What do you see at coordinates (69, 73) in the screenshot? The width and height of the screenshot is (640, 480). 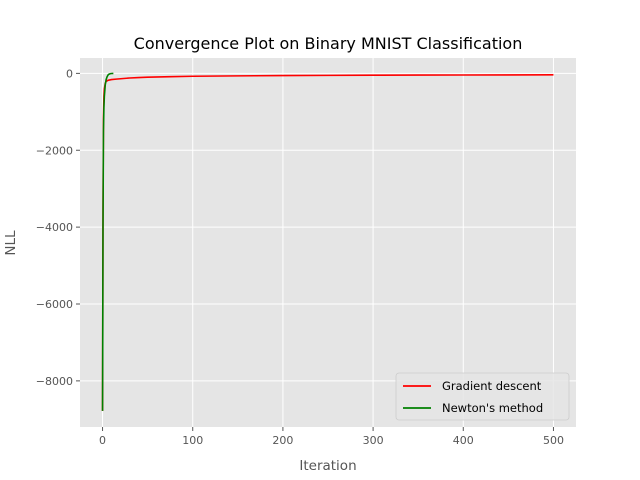 I see `y-tick-label: 0` at bounding box center [69, 73].